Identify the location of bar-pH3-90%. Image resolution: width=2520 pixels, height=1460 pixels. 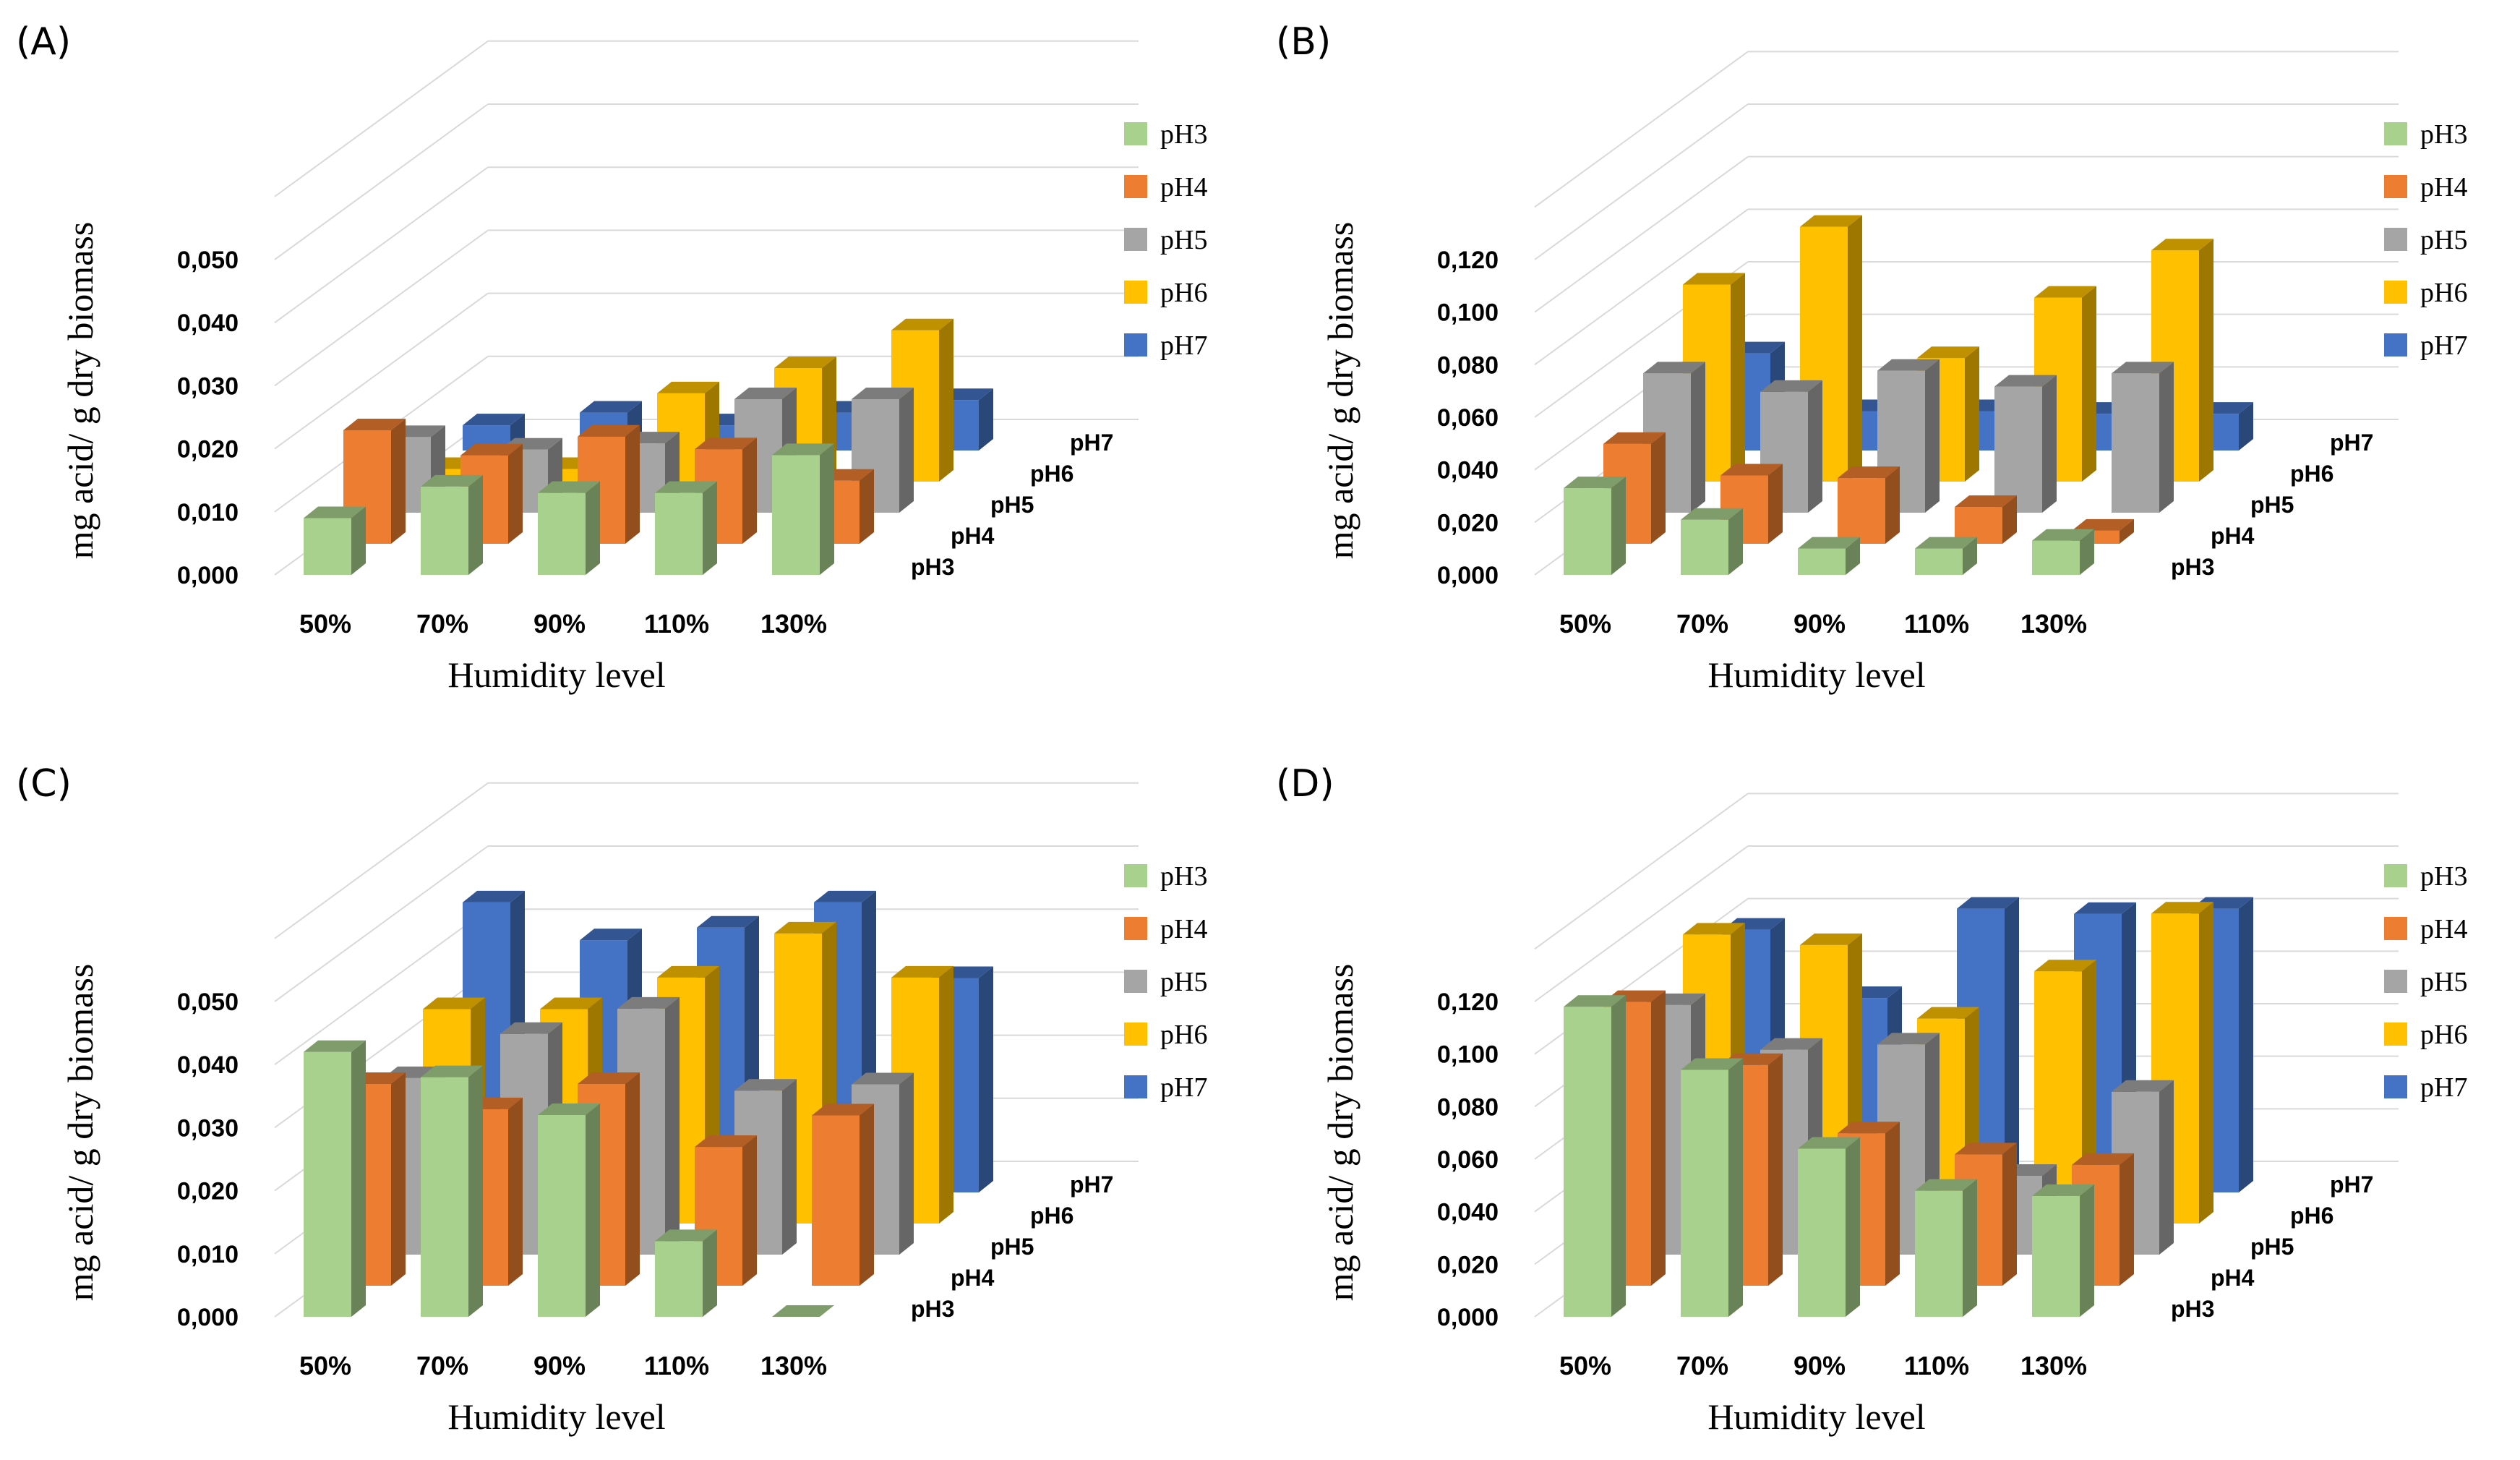
(1829, 1227).